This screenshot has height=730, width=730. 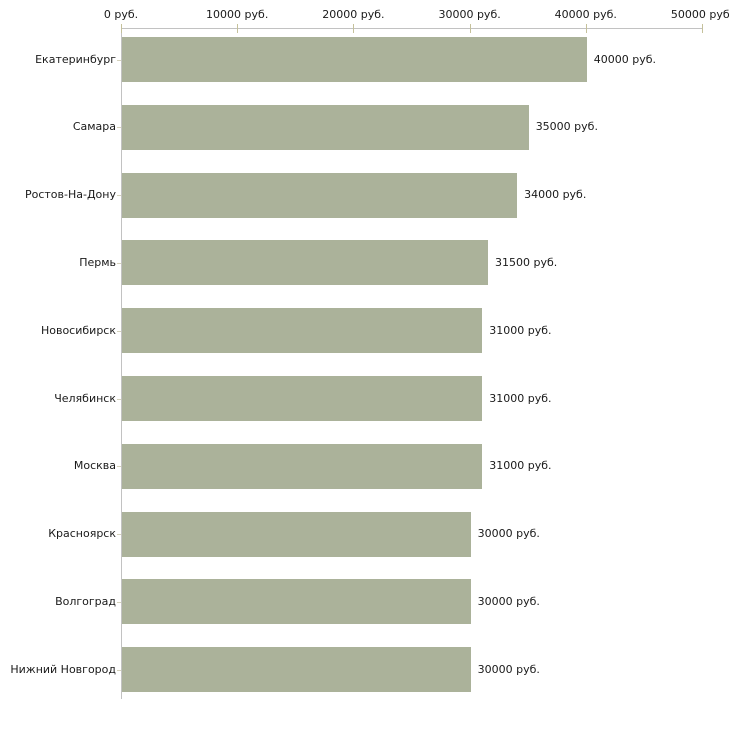 I want to click on value-label: 34000 руб., so click(x=555, y=195).